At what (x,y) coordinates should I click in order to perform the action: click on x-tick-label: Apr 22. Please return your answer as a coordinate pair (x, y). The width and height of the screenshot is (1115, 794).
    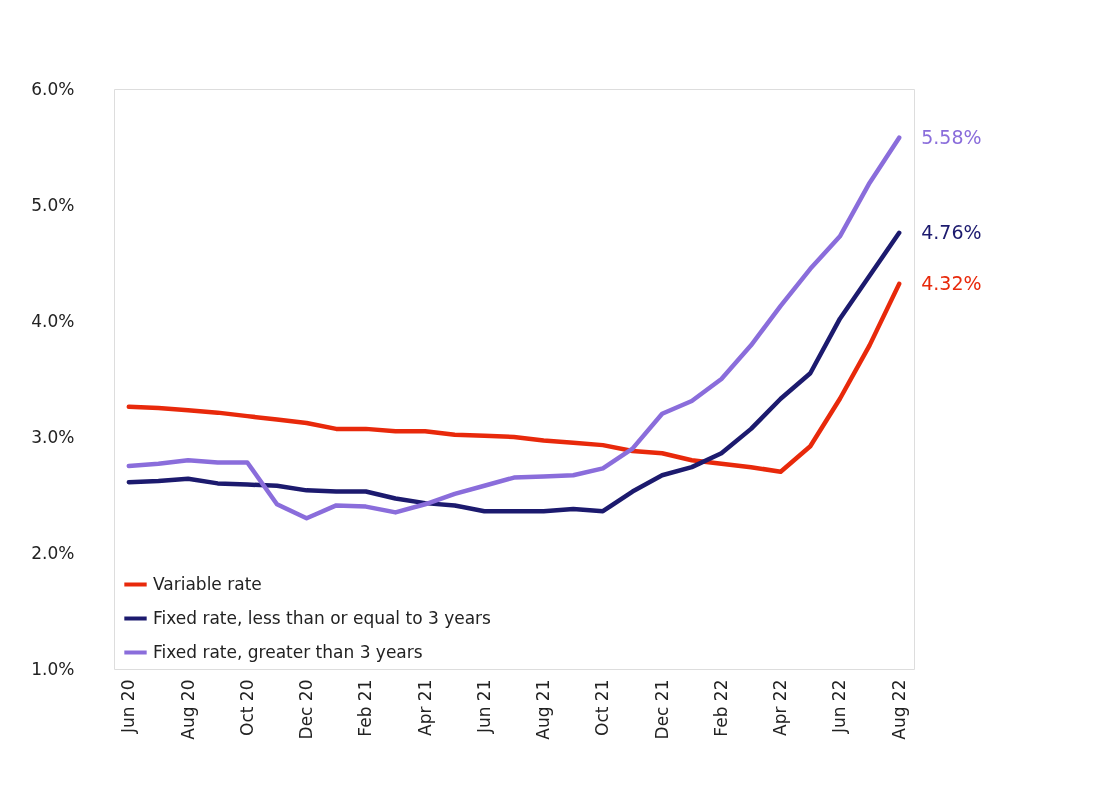
    Looking at the image, I should click on (780, 707).